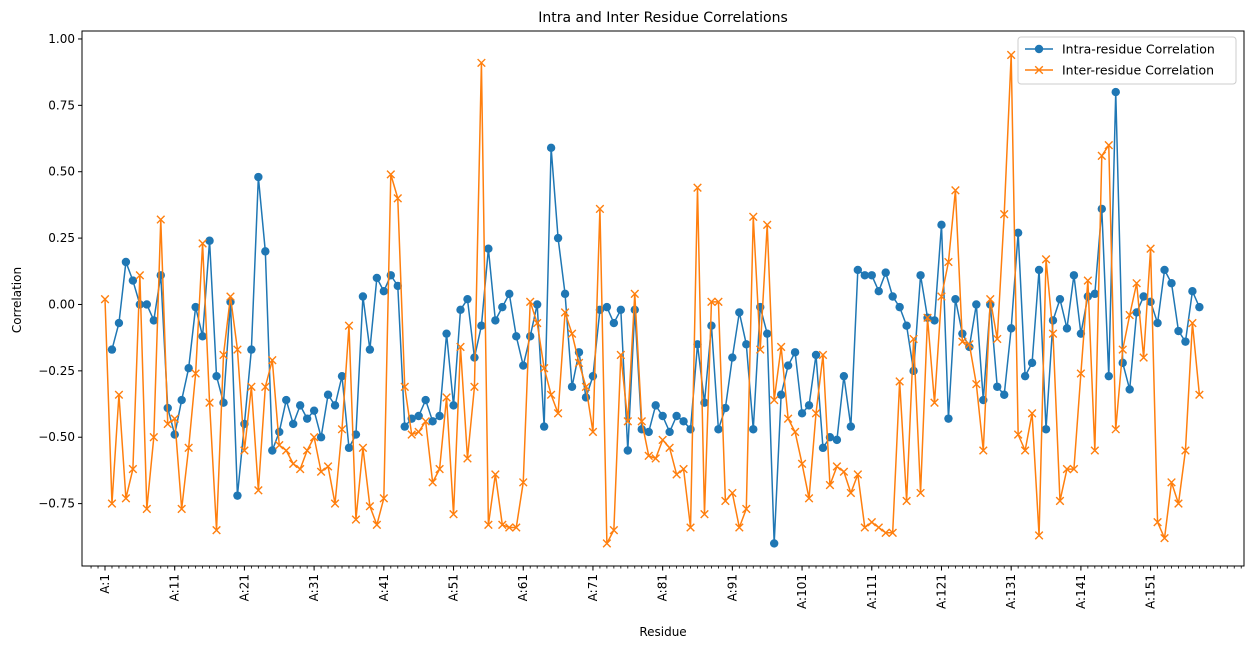  Describe the element at coordinates (1127, 60) in the screenshot. I see `legend-box` at that location.